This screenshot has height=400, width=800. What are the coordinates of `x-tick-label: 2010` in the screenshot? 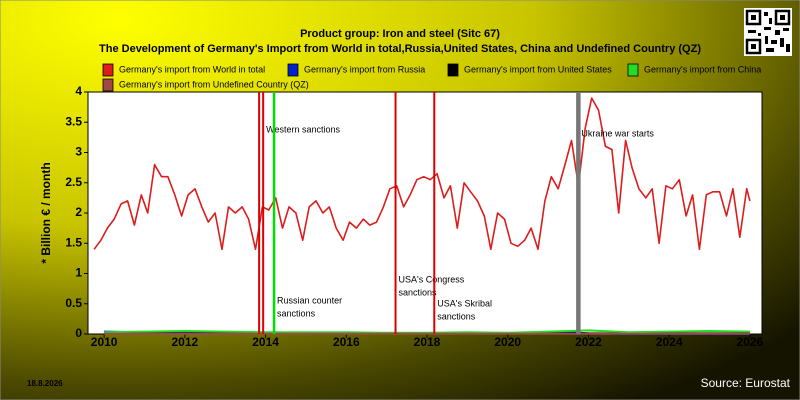 It's located at (104, 342).